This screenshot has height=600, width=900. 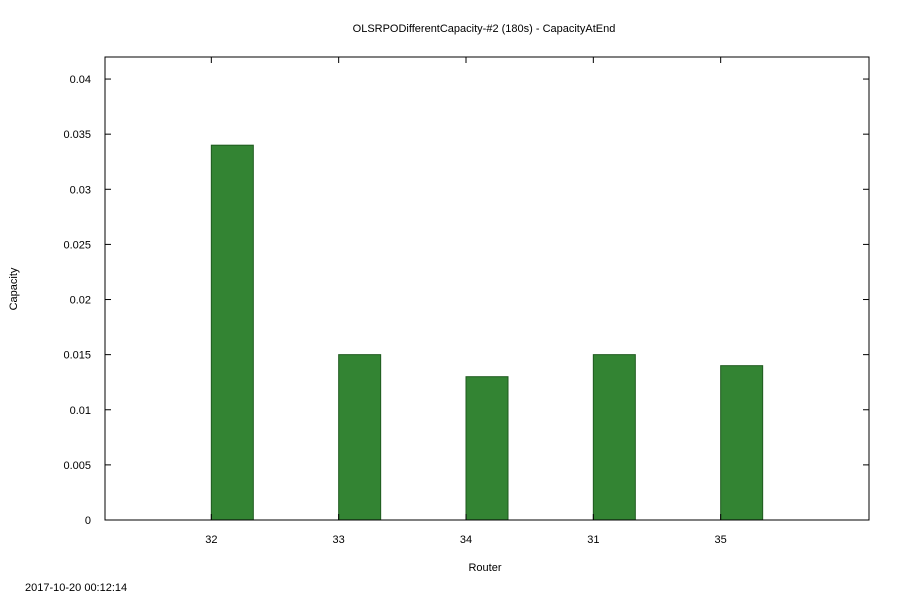 What do you see at coordinates (339, 540) in the screenshot?
I see `x-tick-label: 33` at bounding box center [339, 540].